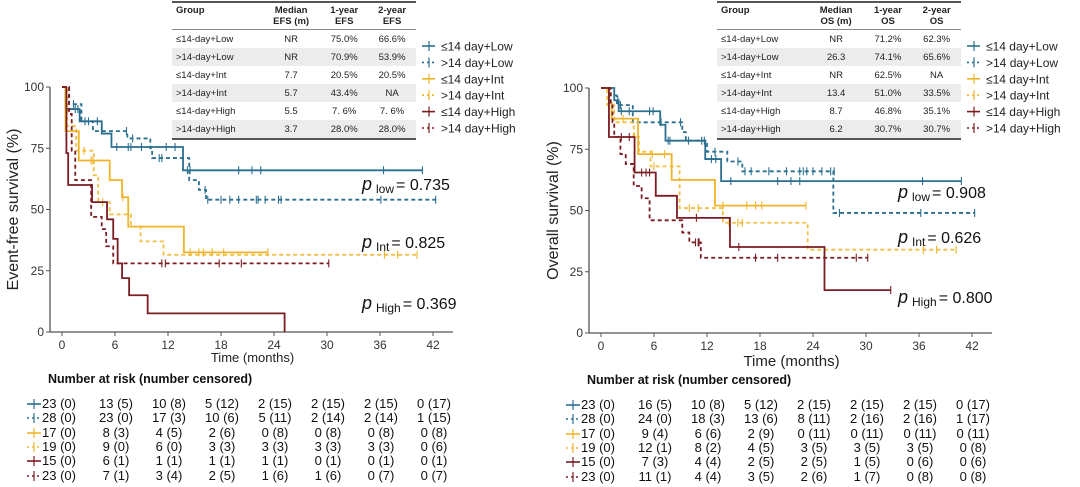  What do you see at coordinates (478, 112) in the screenshot?
I see `legend-label: ≤14 day+High` at bounding box center [478, 112].